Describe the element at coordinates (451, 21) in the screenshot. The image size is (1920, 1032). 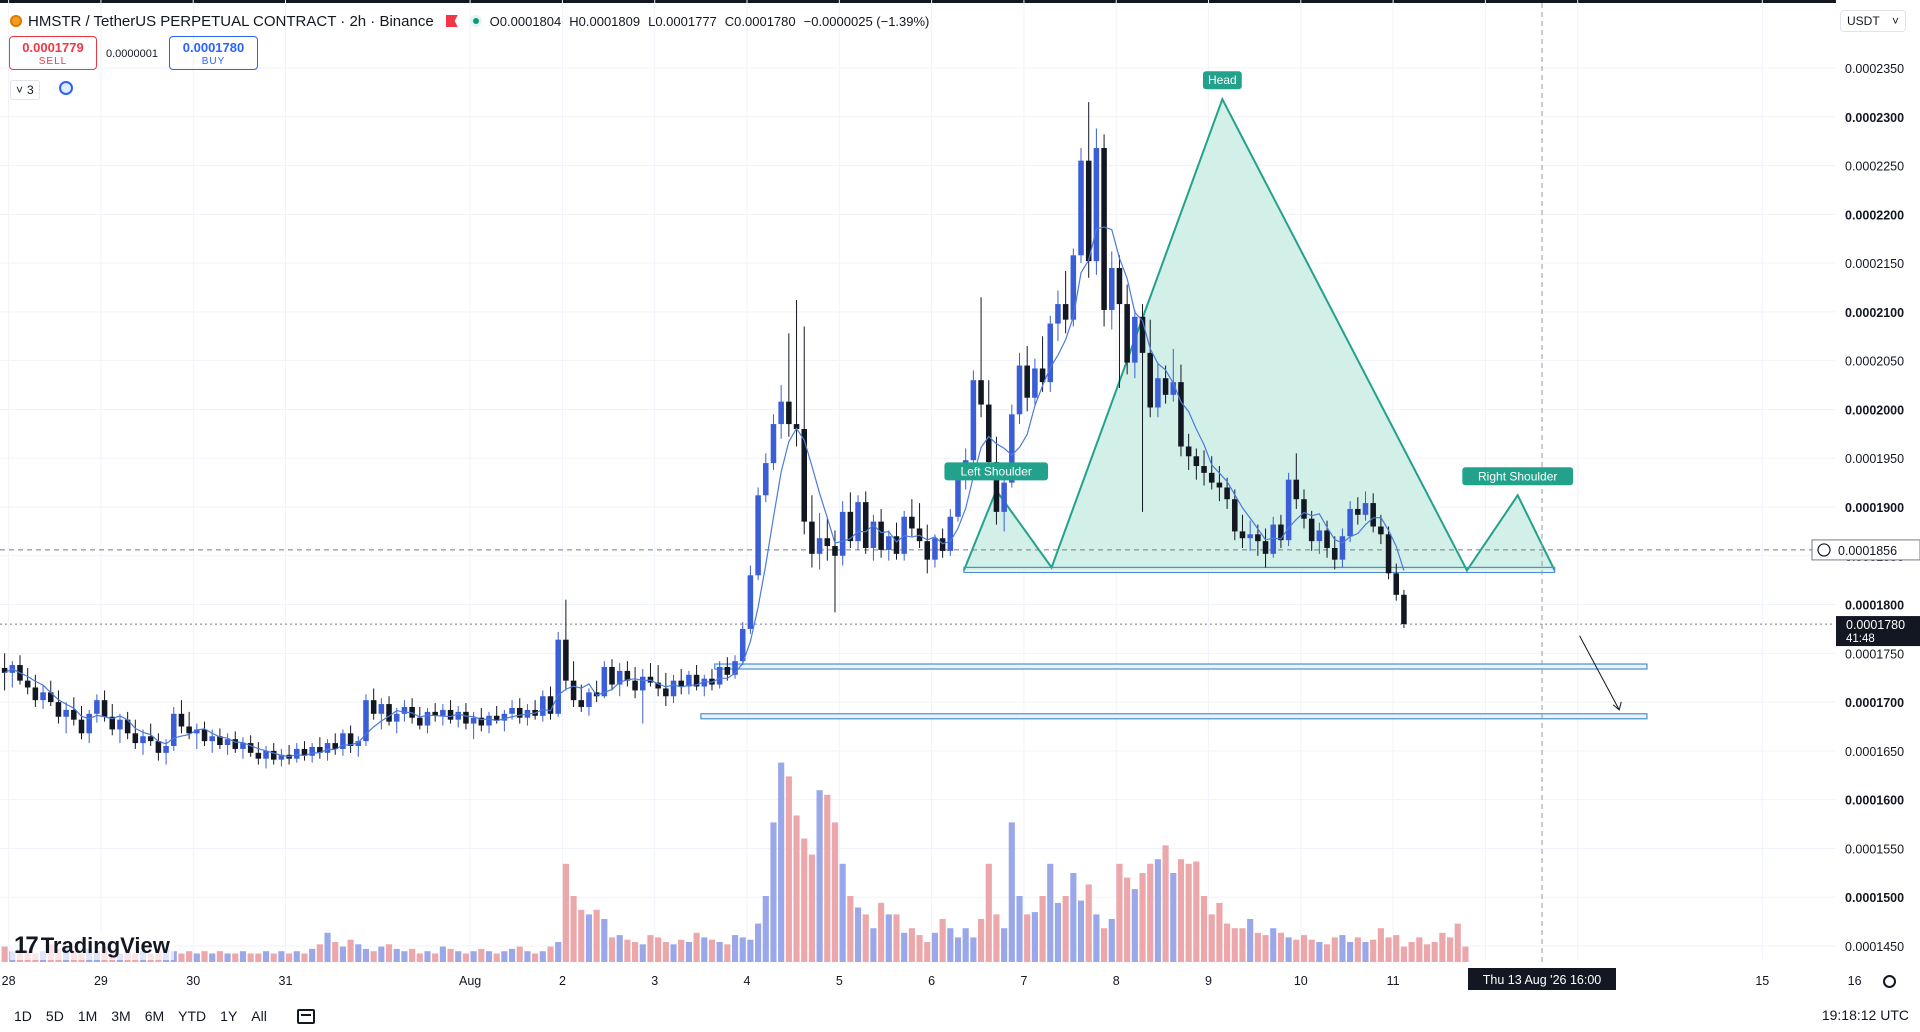
I see `flag-icon` at that location.